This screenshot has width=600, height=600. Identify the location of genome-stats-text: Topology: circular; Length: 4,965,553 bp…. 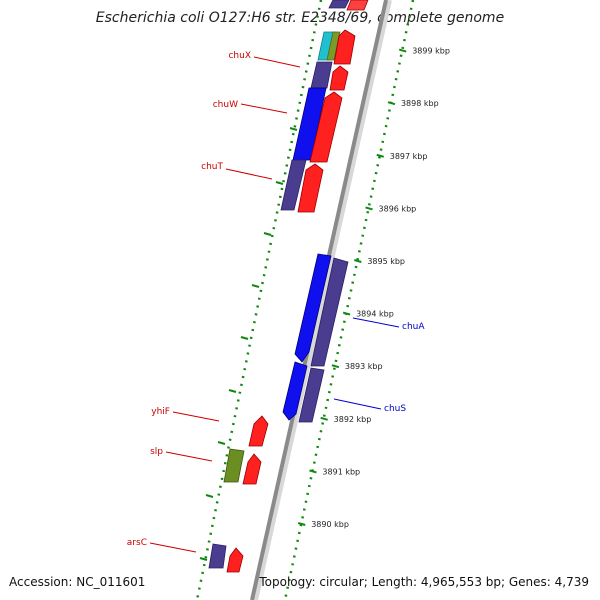
(424, 582).